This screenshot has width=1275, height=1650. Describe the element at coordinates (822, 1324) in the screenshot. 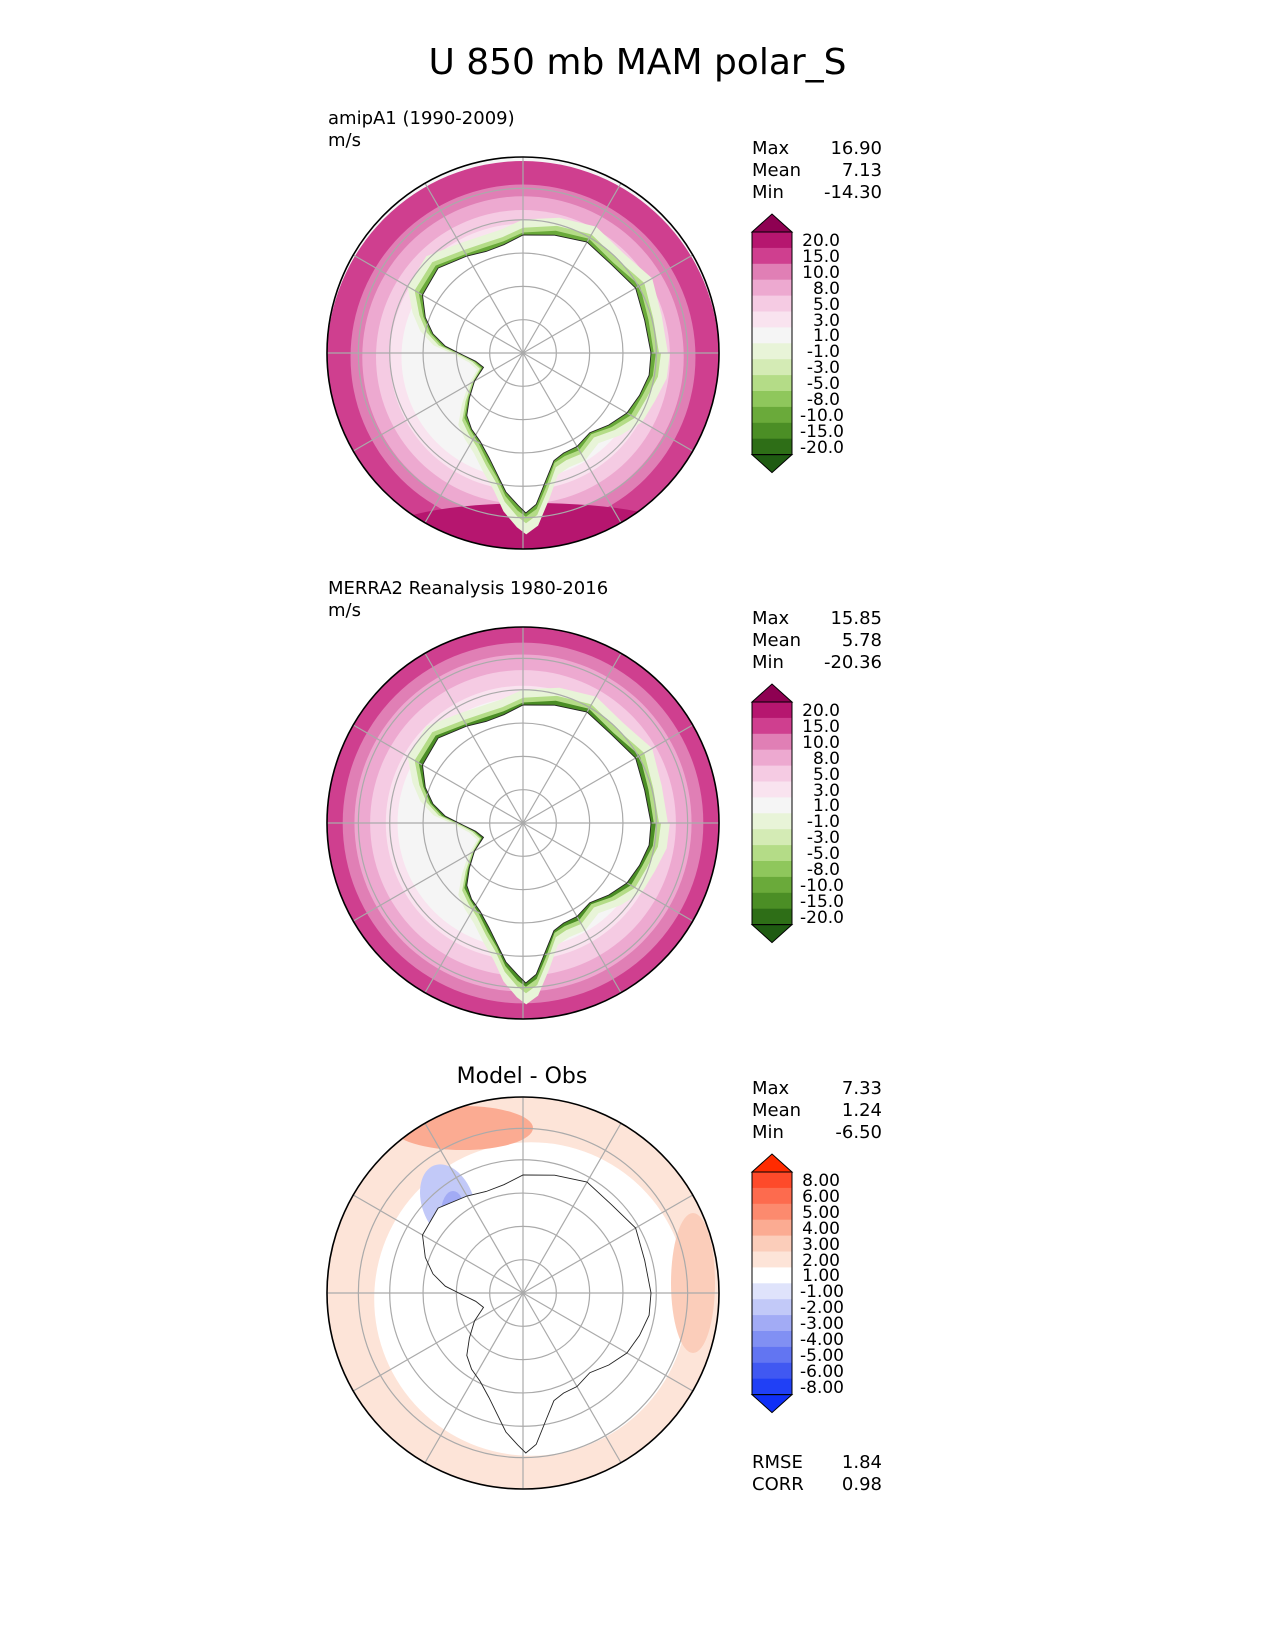

I see `colorbar-tick-label: -3.00` at that location.